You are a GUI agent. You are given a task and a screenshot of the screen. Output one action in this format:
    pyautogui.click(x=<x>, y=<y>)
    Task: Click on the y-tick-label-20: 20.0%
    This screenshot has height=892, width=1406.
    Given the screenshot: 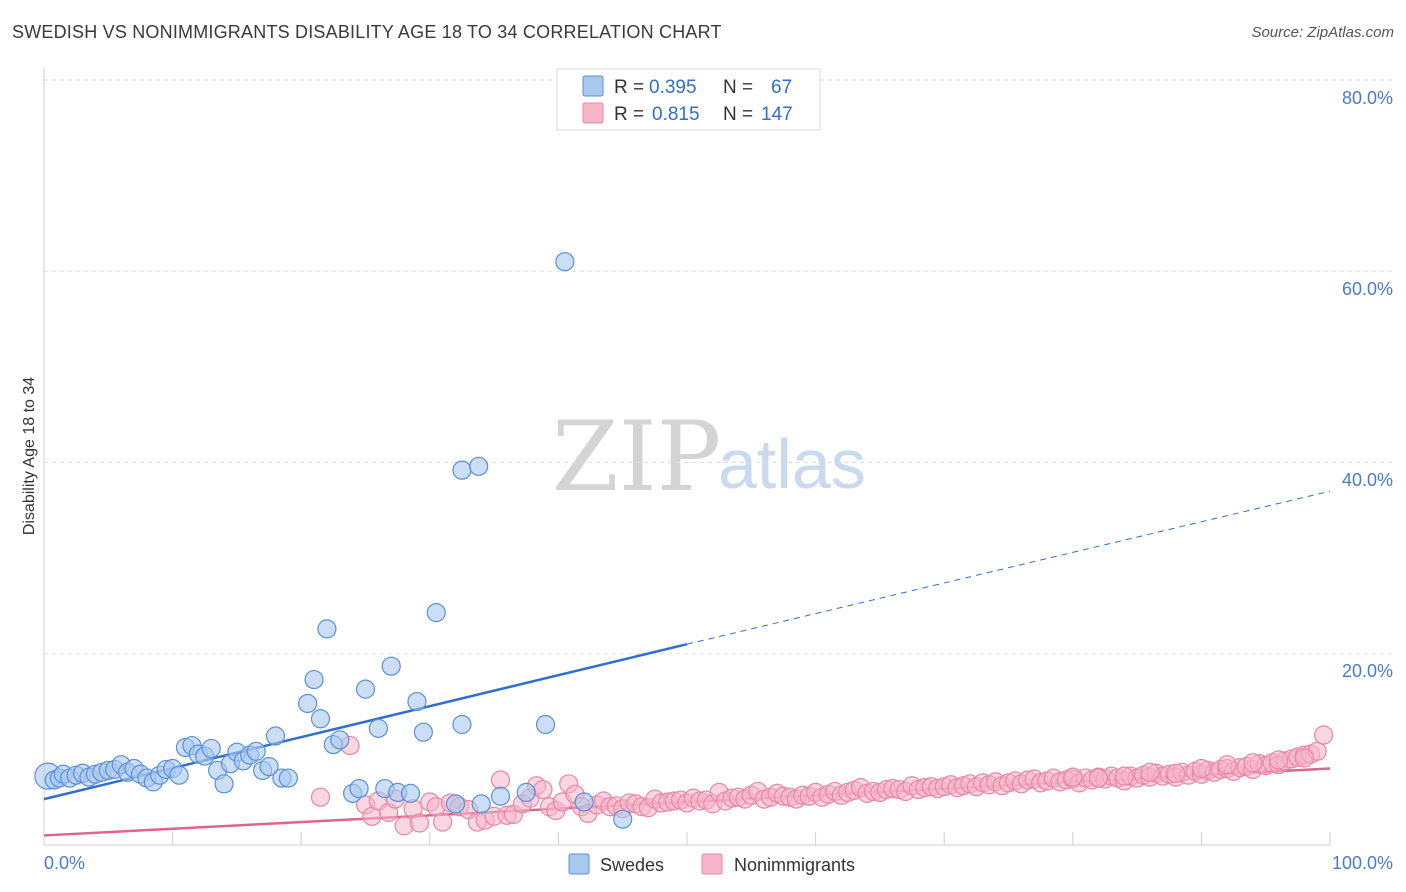 What is the action you would take?
    pyautogui.click(x=1367, y=671)
    